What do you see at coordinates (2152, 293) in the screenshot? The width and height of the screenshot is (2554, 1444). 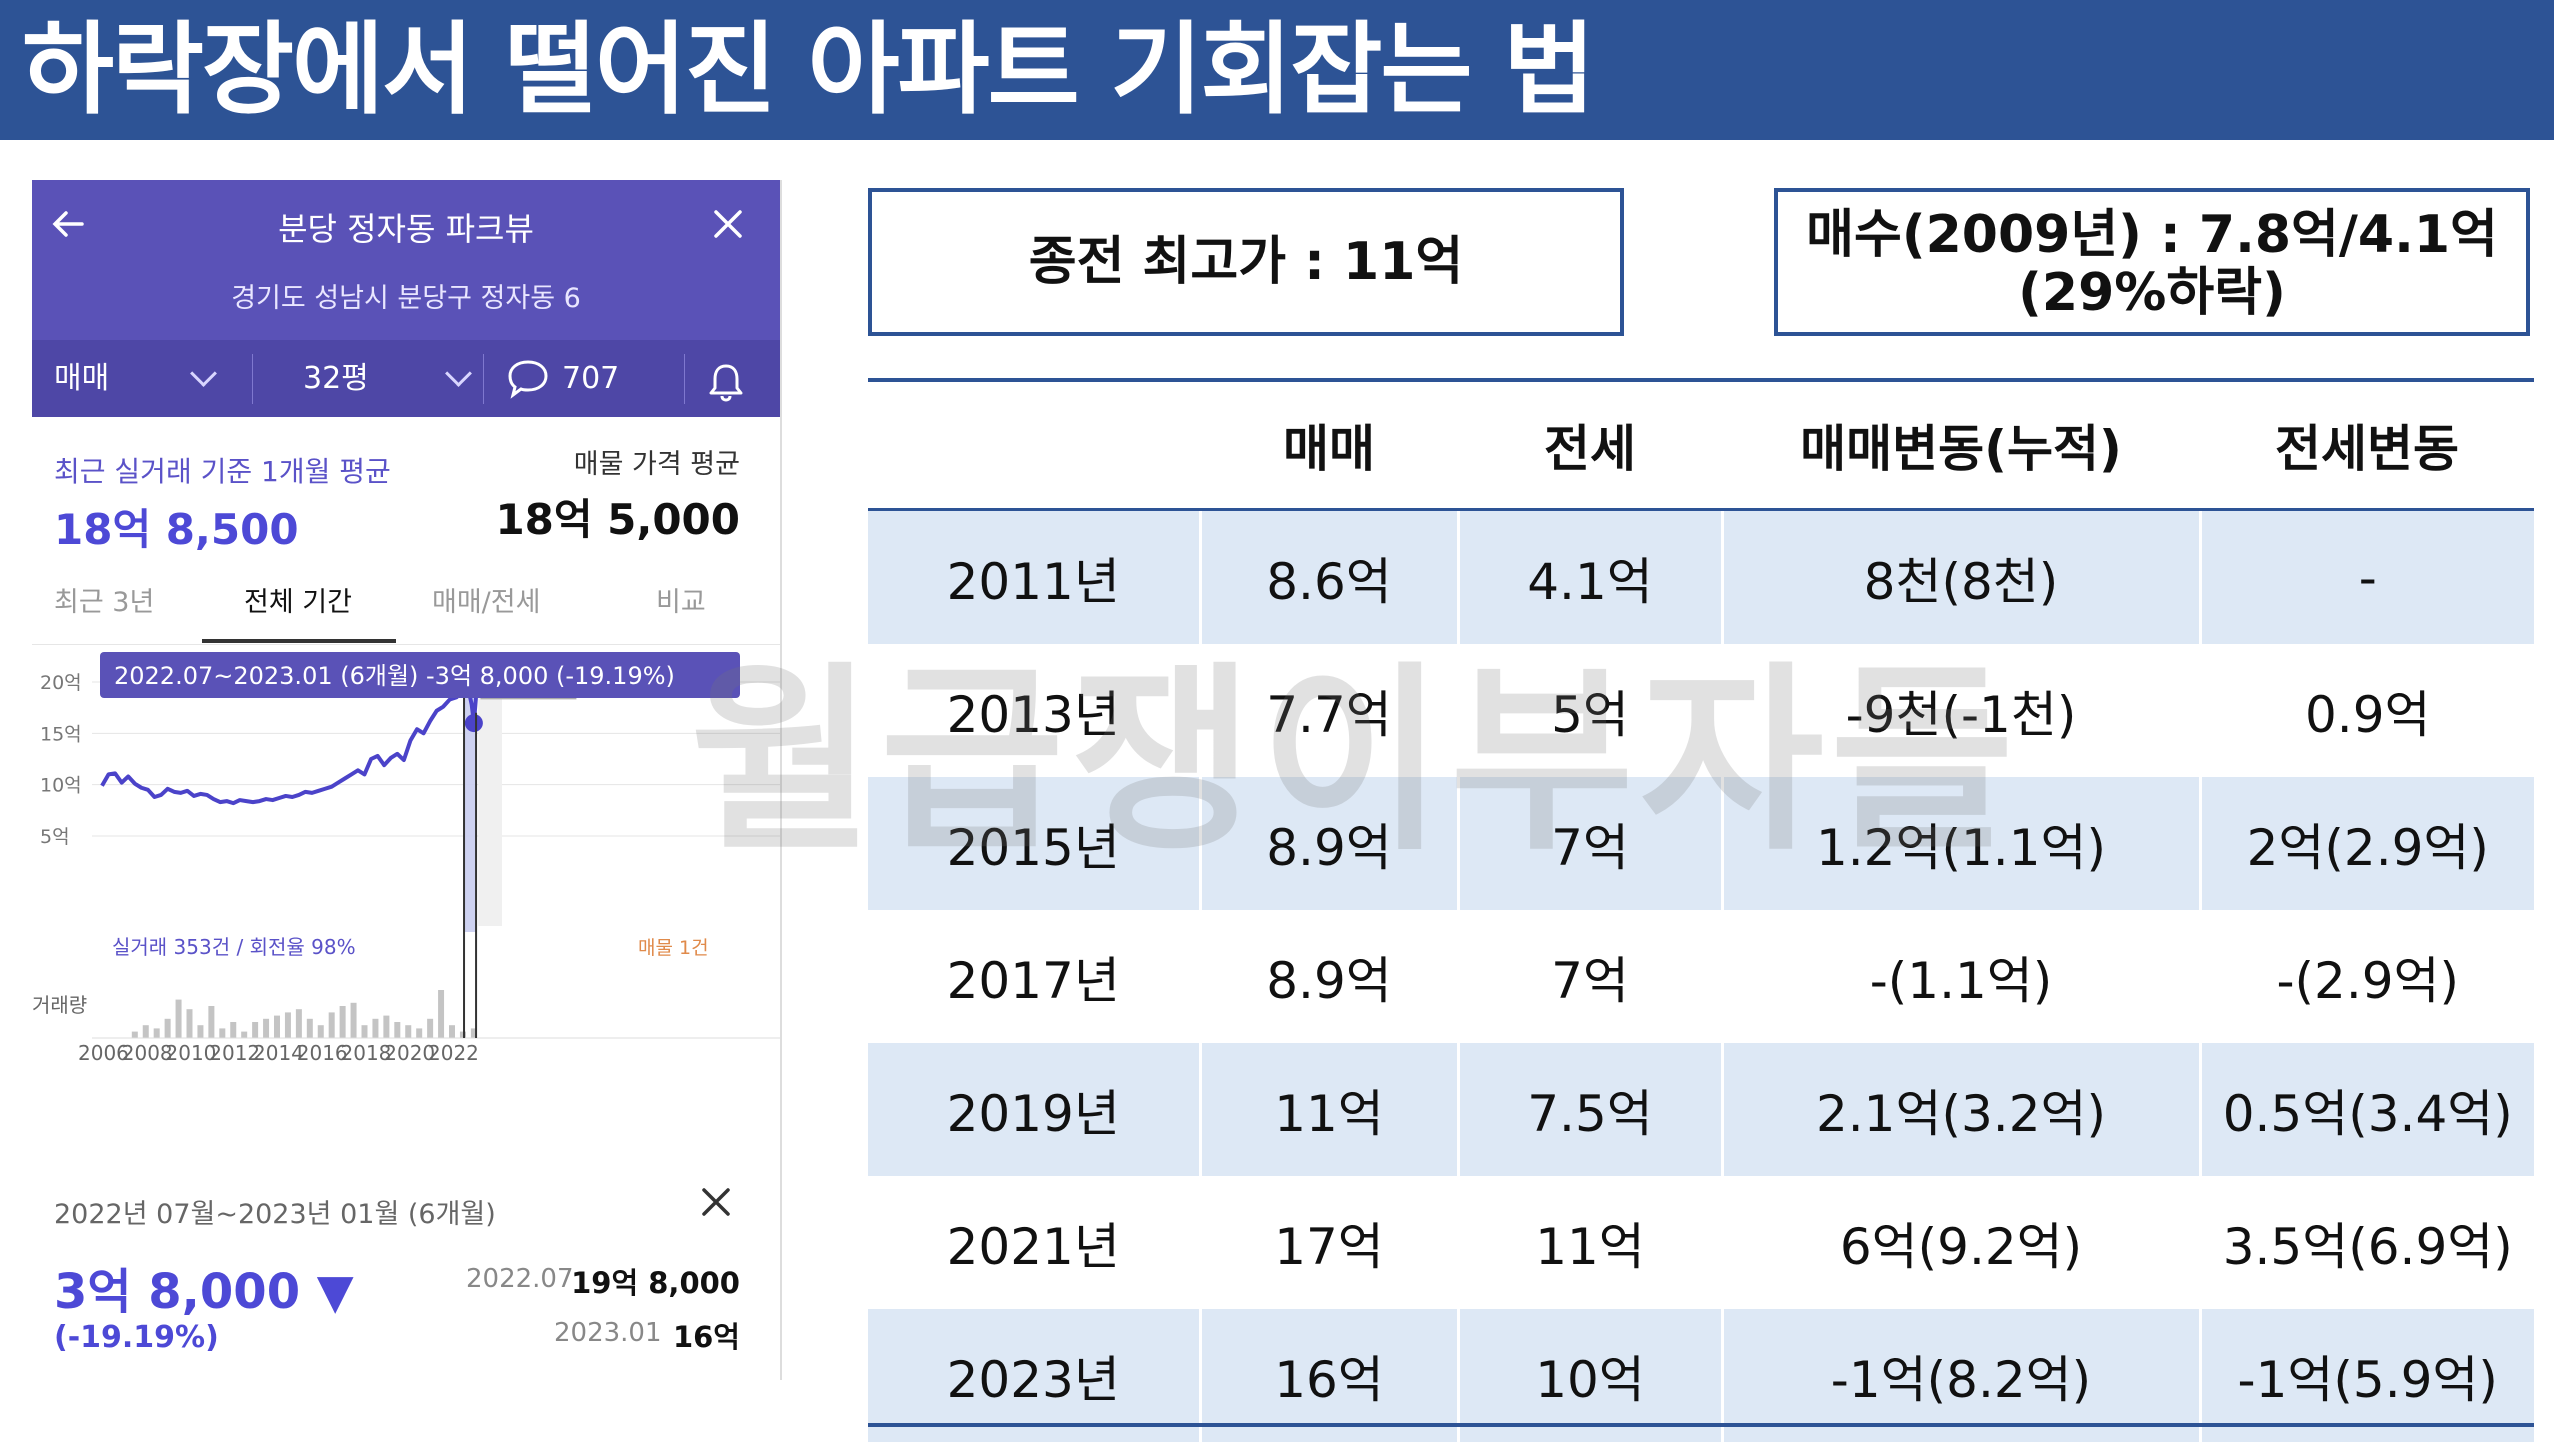 I see `purchase-info-line2: (29%하락)` at bounding box center [2152, 293].